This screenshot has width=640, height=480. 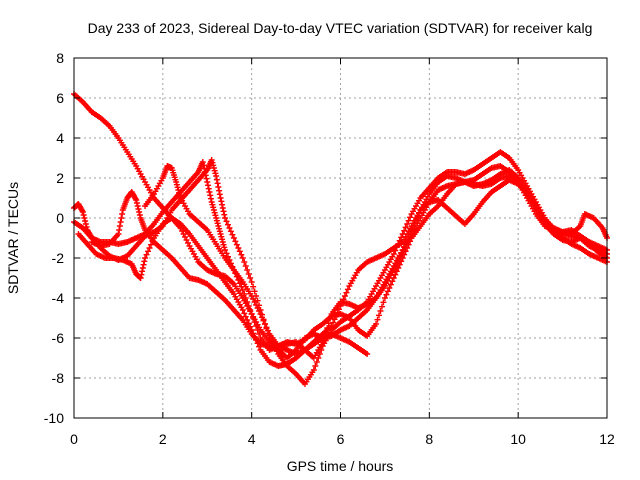 I want to click on y-tick-label: -8, so click(x=58, y=378).